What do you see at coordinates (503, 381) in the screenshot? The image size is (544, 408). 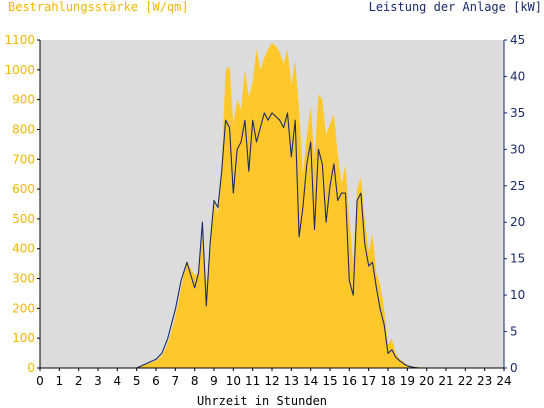 I see `x-tick-label: 24` at bounding box center [503, 381].